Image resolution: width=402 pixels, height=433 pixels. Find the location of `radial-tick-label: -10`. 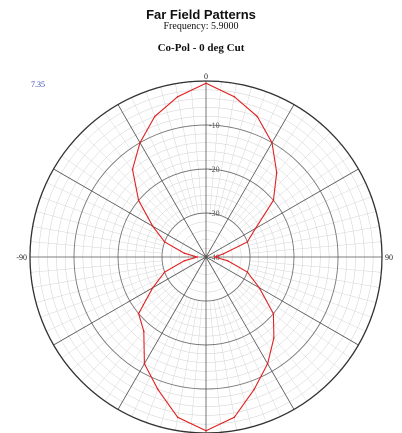

radial-tick-label: -10 is located at coordinates (214, 125).